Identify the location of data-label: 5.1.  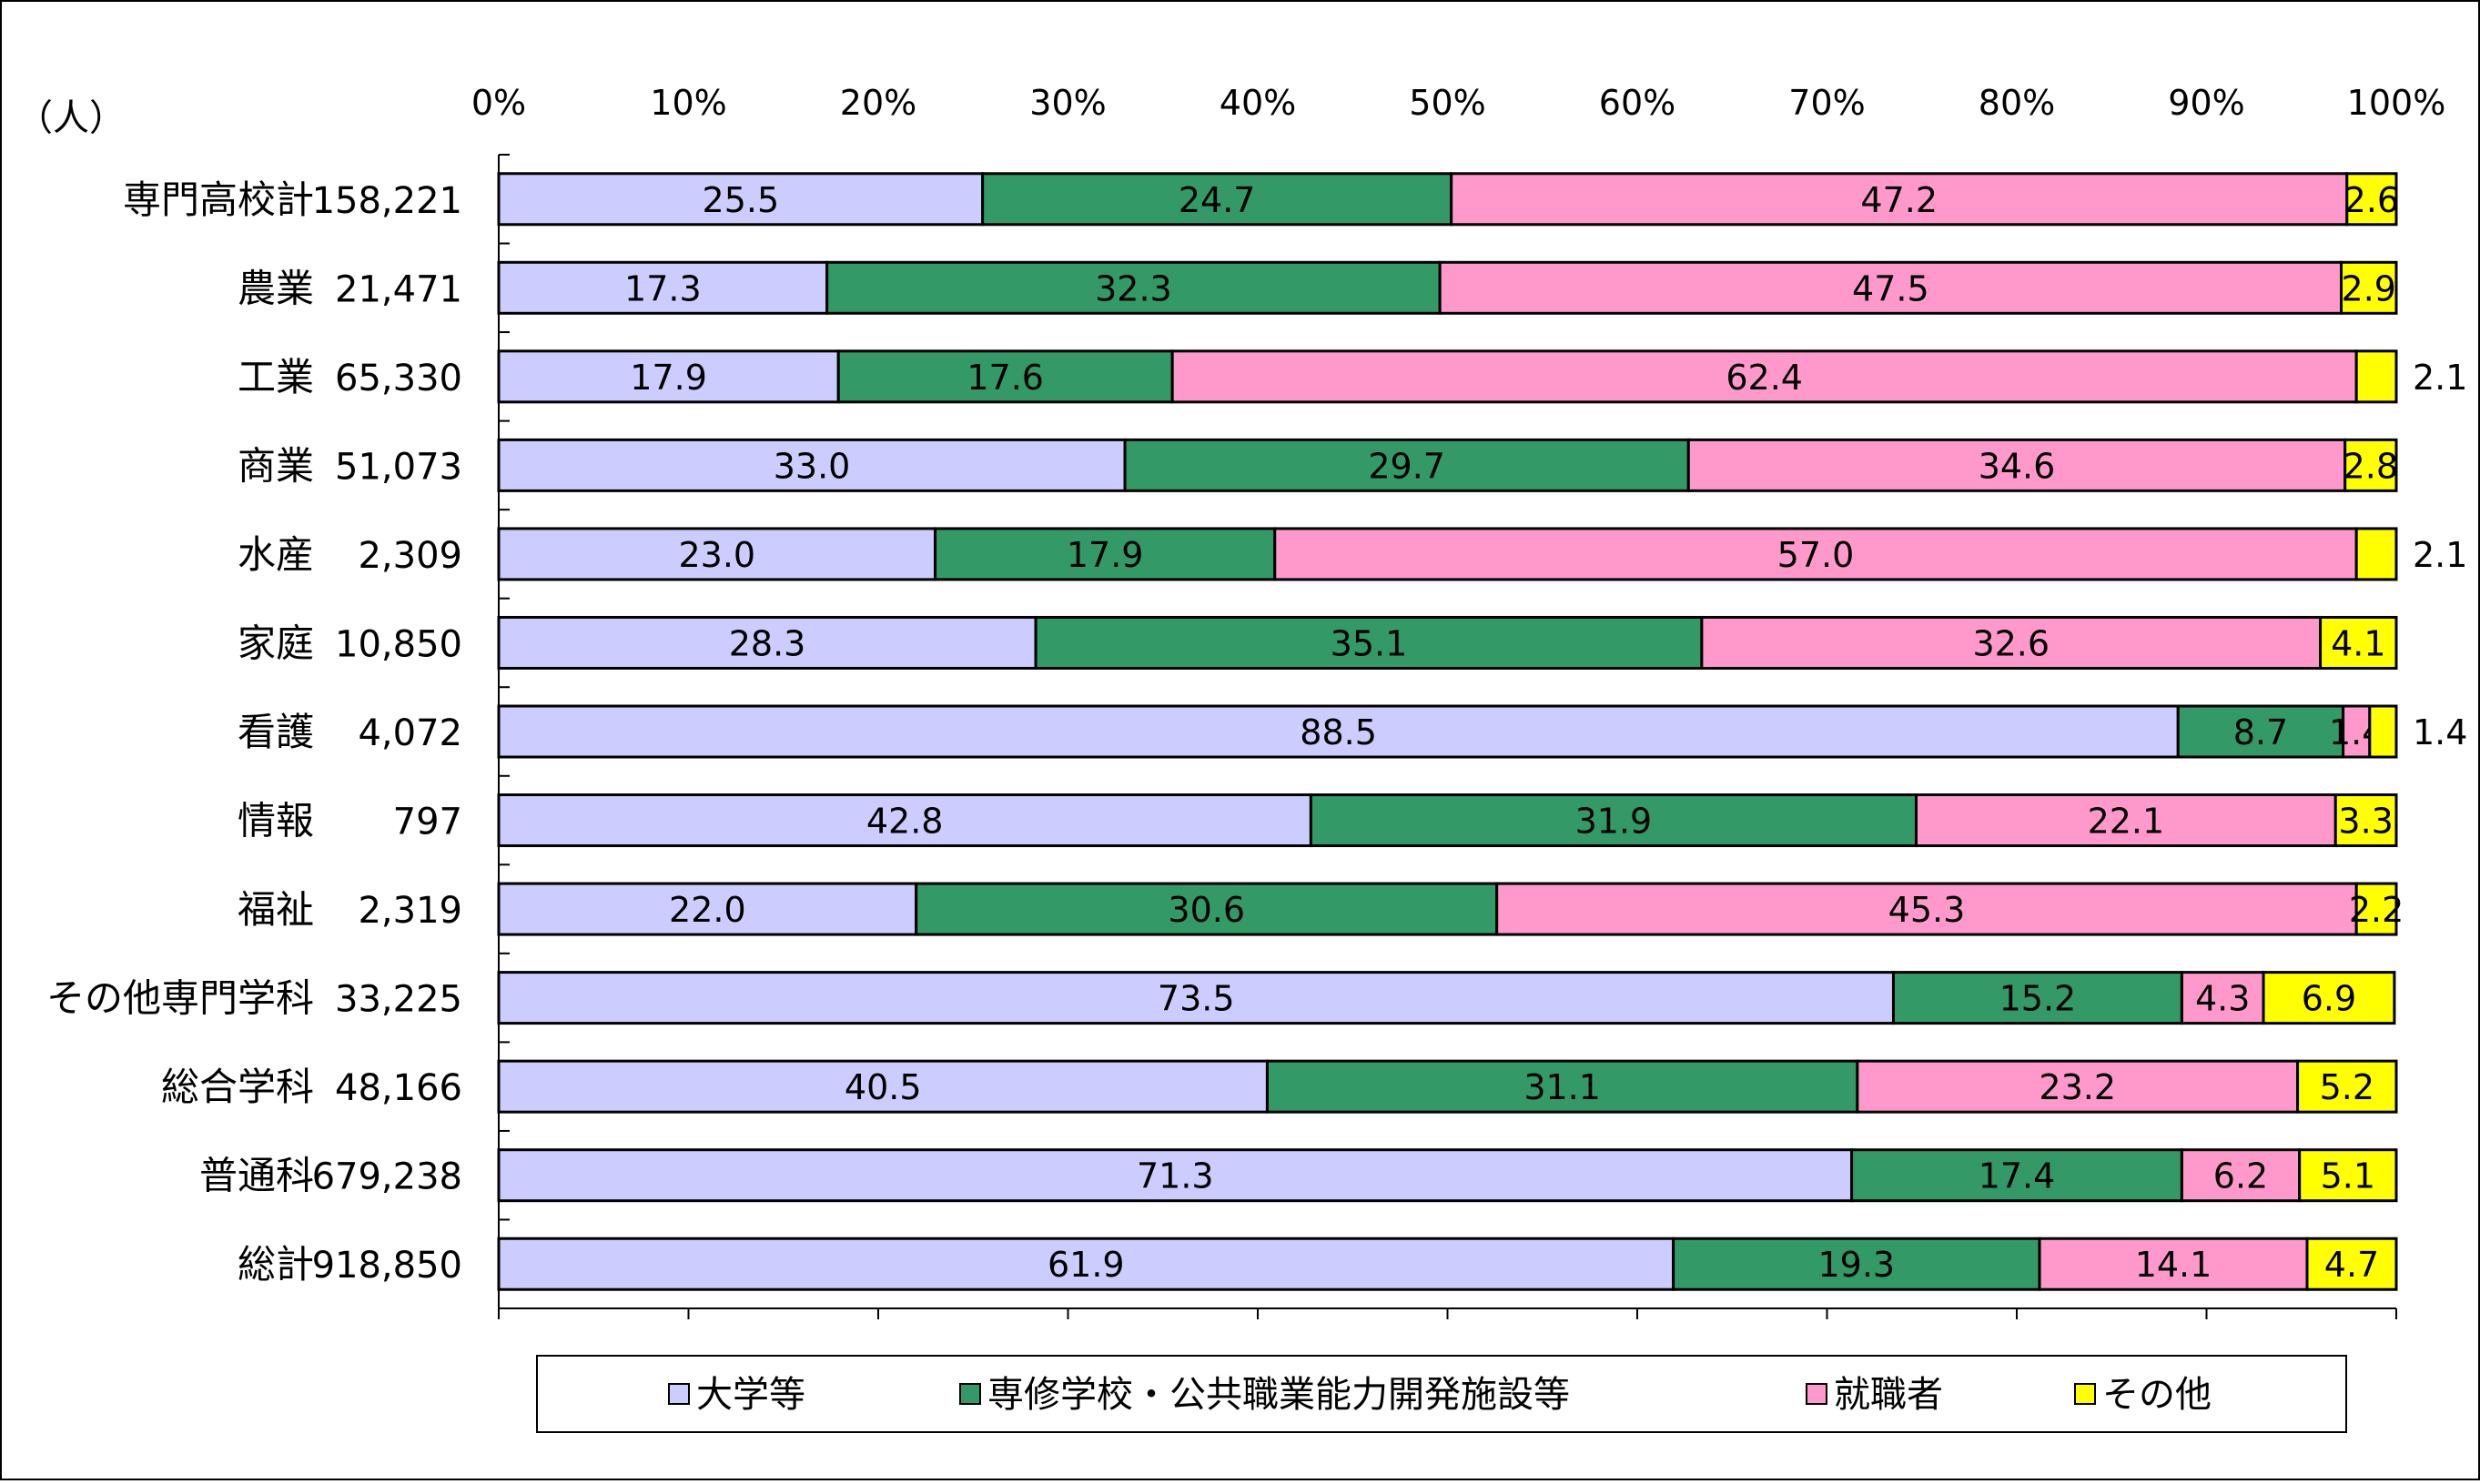
(2348, 1176).